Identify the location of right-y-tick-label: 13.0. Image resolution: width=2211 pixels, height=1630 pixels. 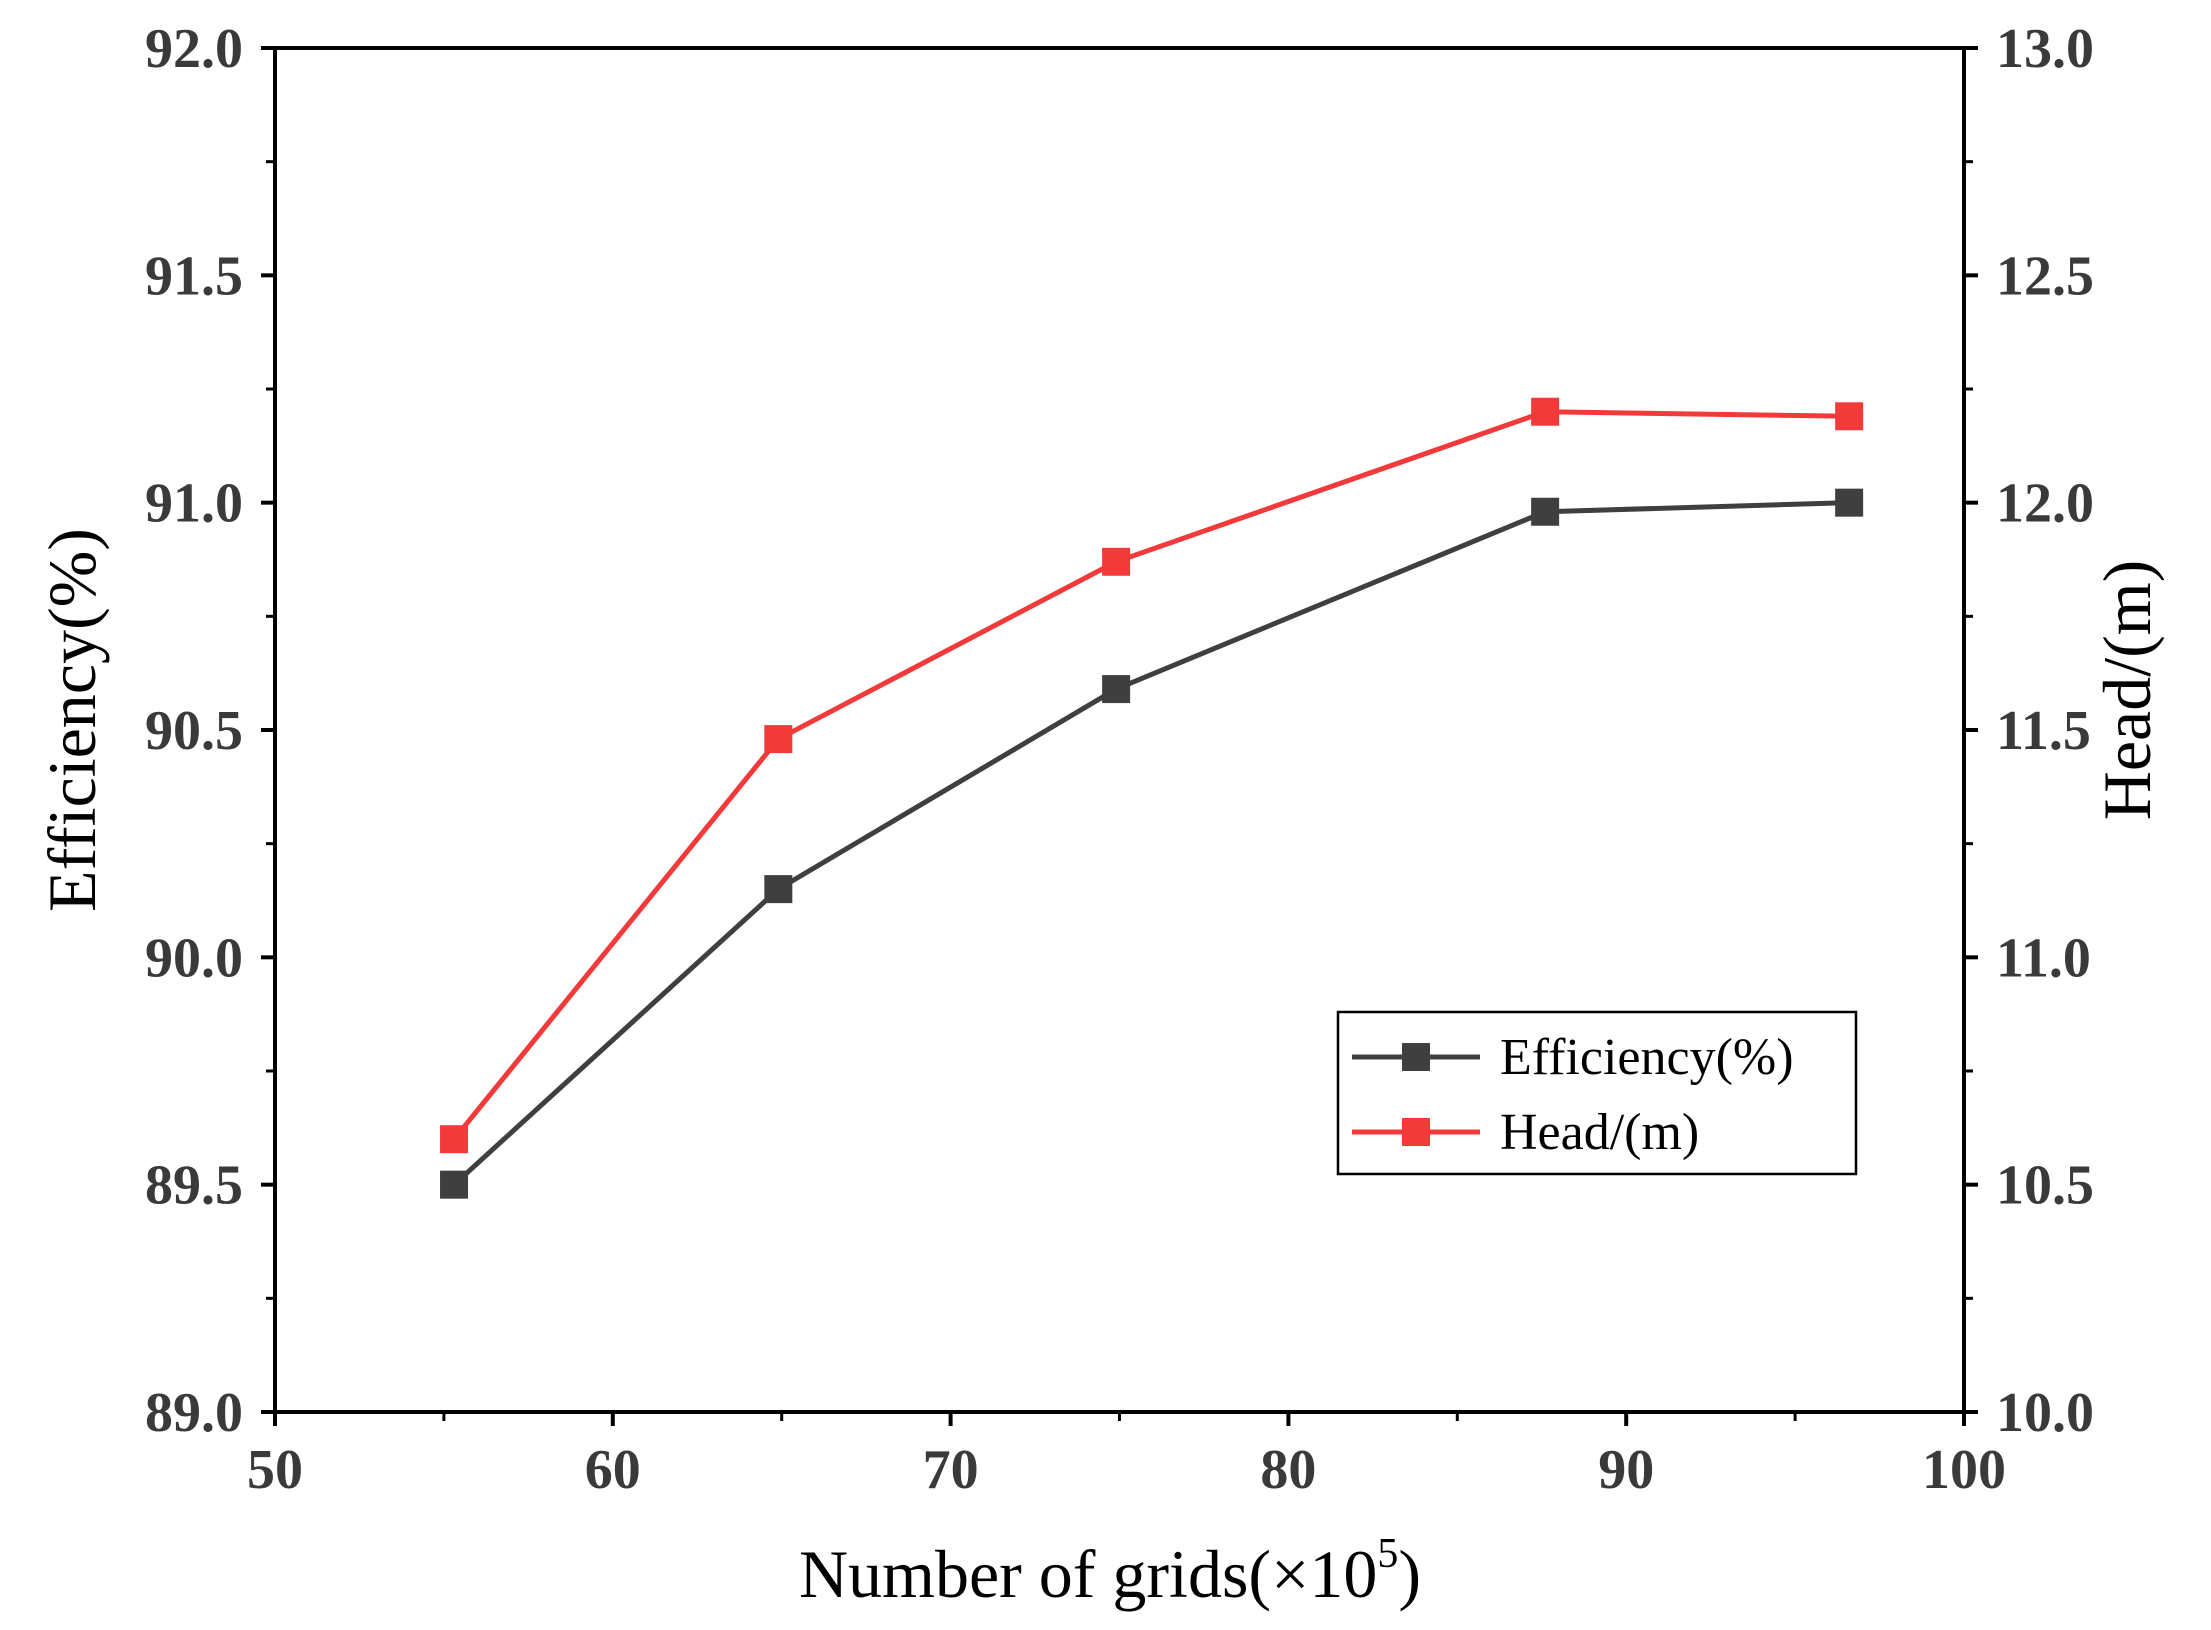
(2045, 49).